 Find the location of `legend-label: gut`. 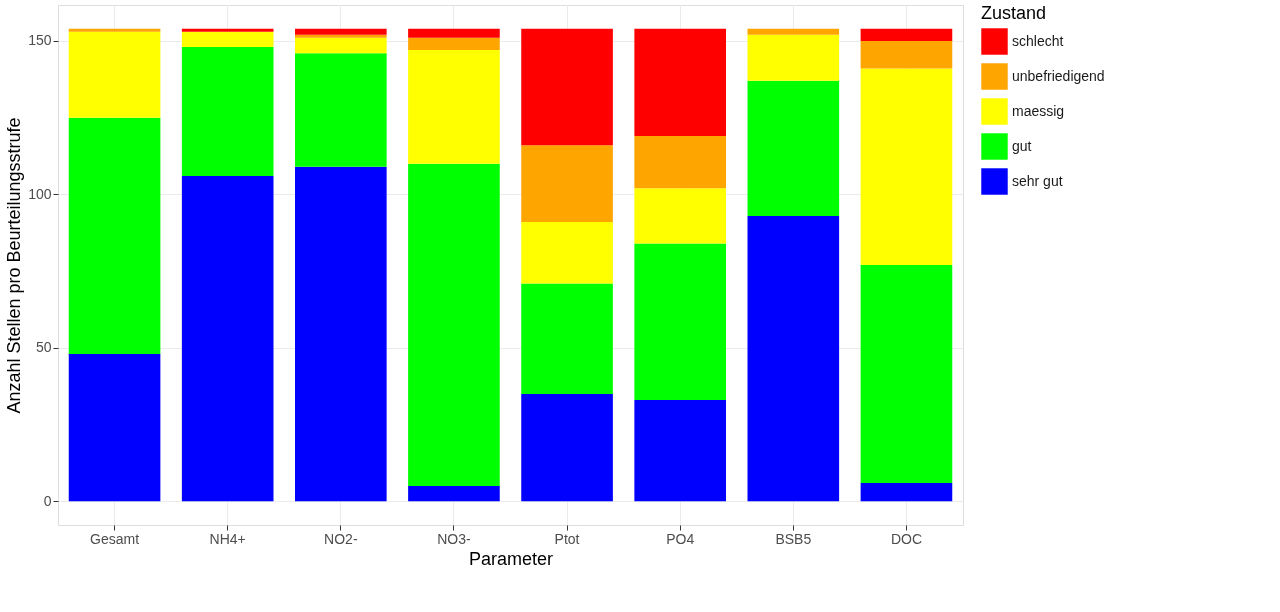

legend-label: gut is located at coordinates (1022, 145).